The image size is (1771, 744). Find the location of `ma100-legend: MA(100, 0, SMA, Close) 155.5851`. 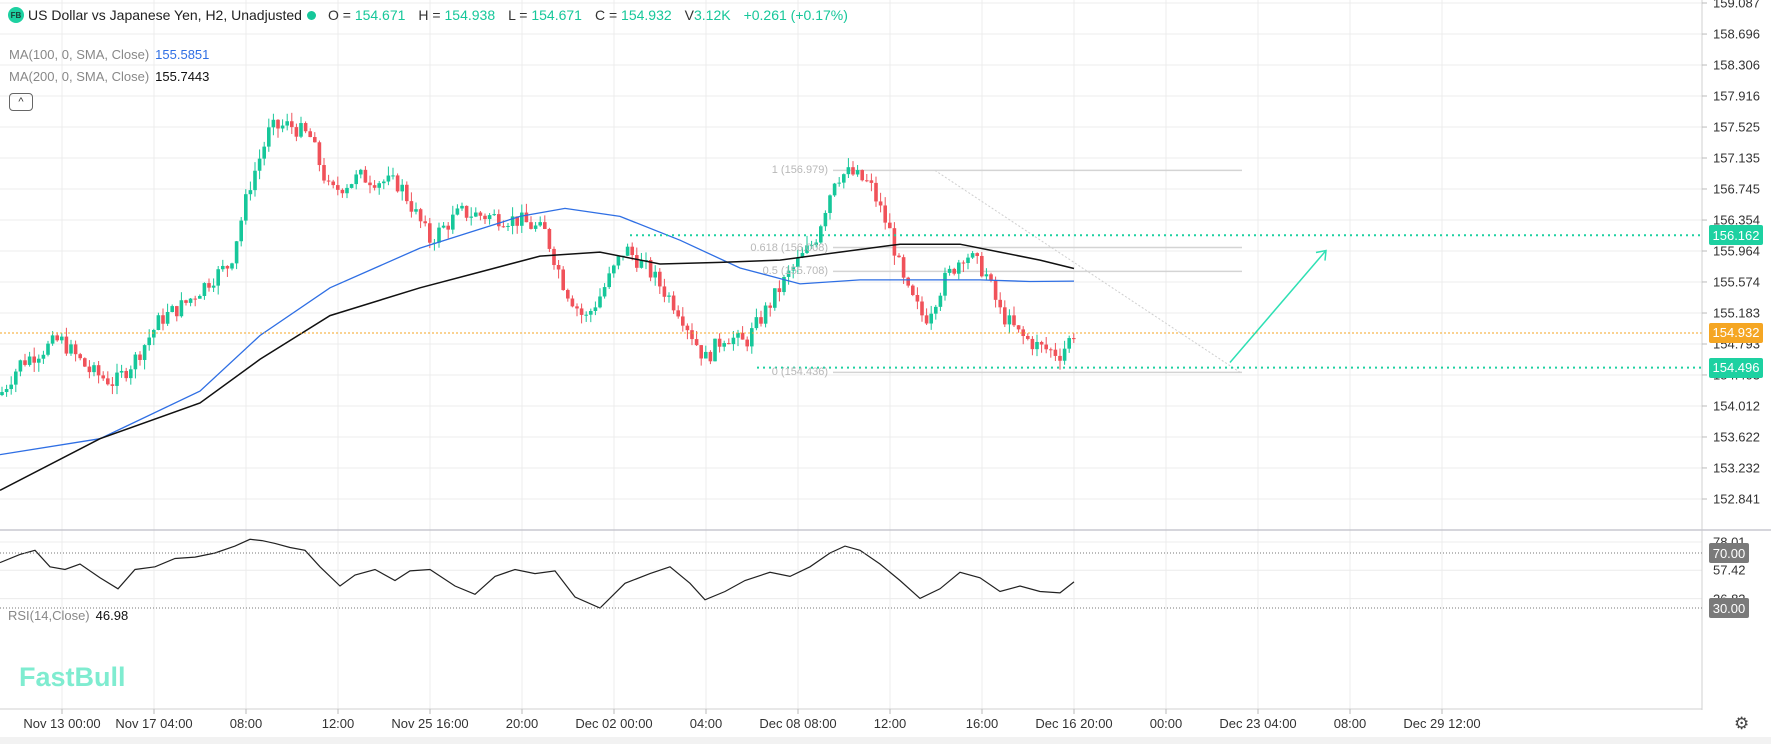

ma100-legend: MA(100, 0, SMA, Close) 155.5851 is located at coordinates (109, 54).